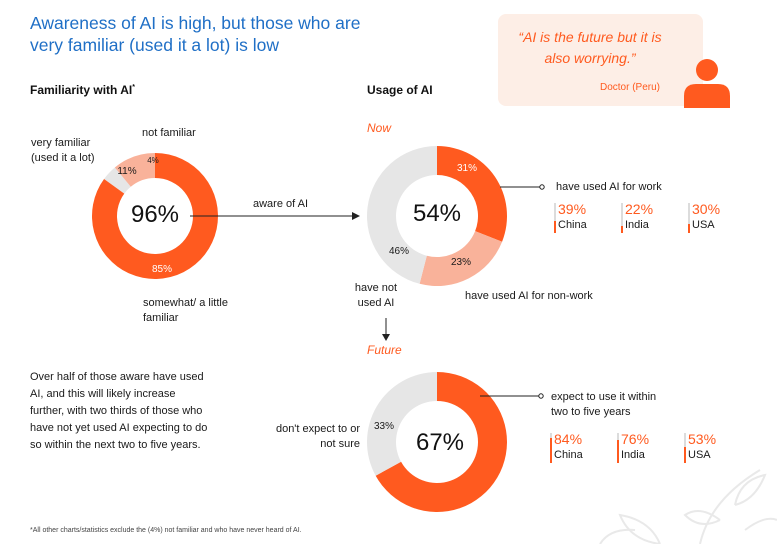 The width and height of the screenshot is (777, 544). I want to click on somewhat-familiar-label: somewhat/ a little familiar, so click(185, 310).